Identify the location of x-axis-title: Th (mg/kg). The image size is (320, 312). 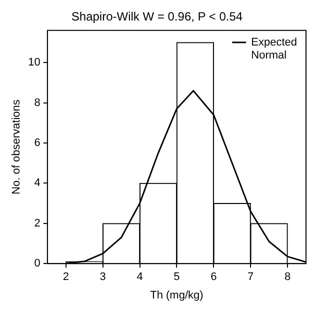
(177, 295).